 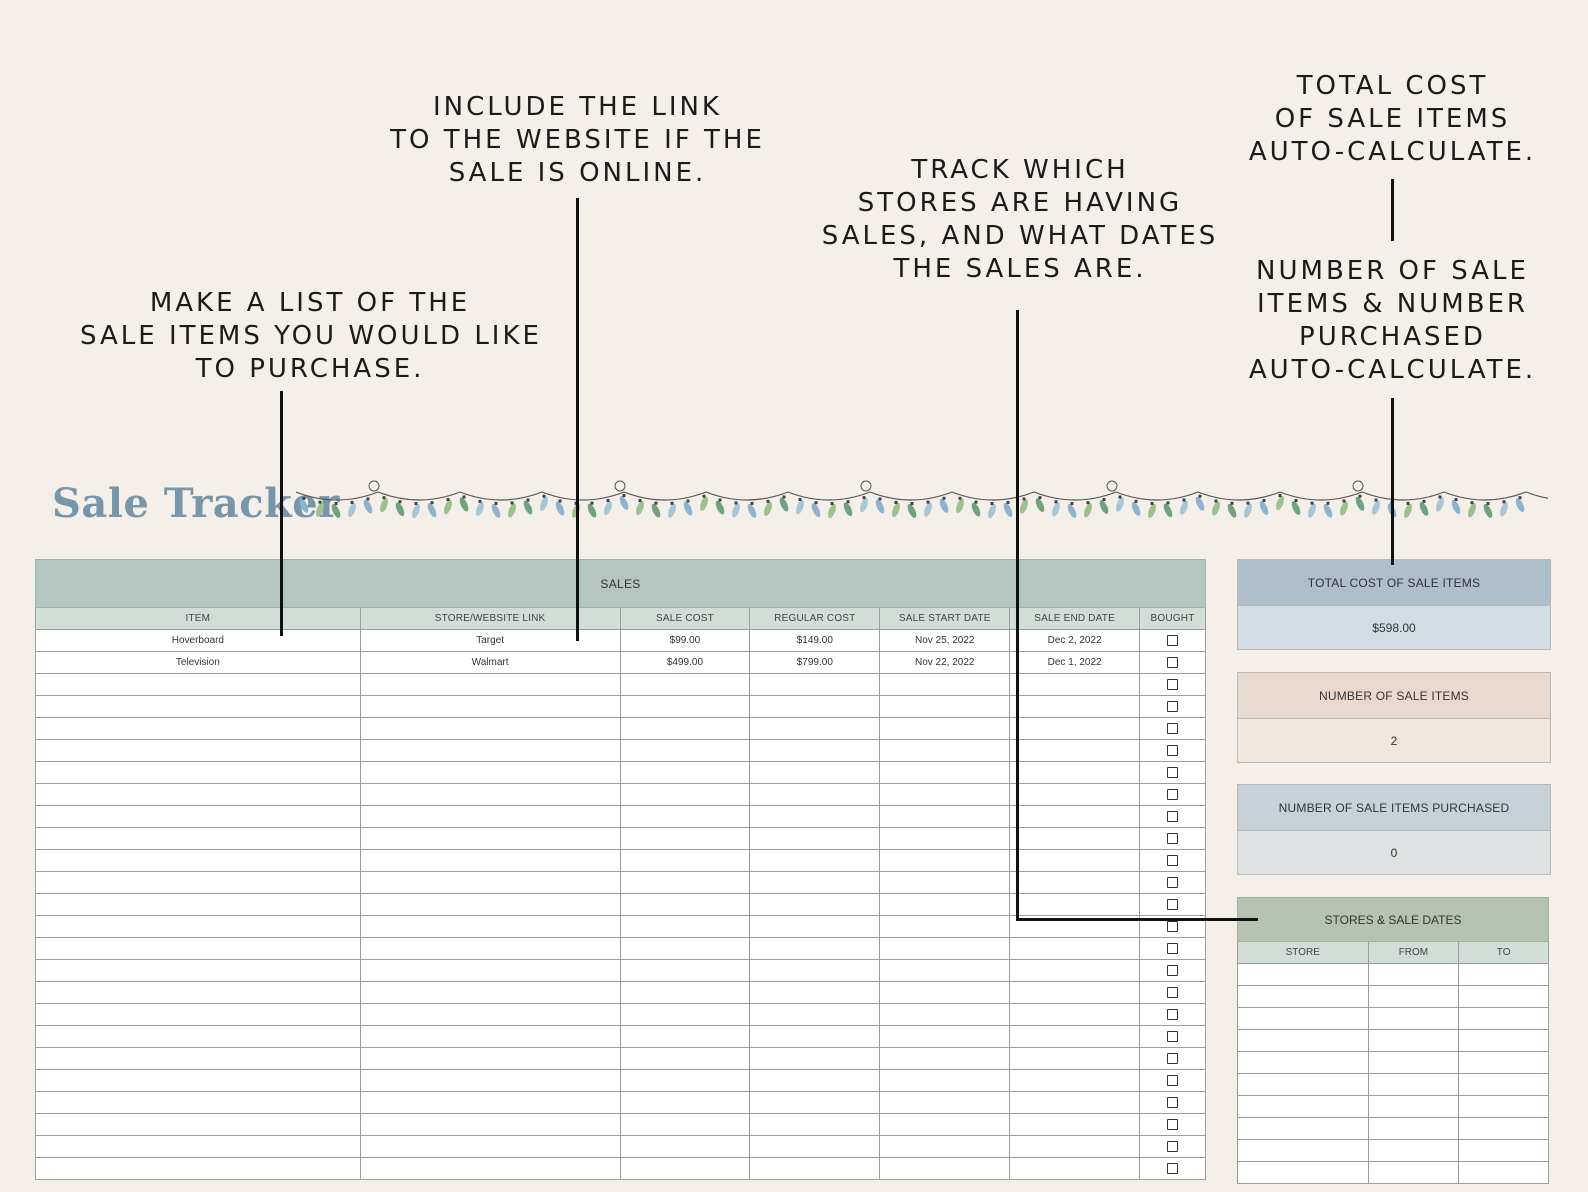 What do you see at coordinates (685, 641) in the screenshot?
I see `cell-sale-cost: $99.00` at bounding box center [685, 641].